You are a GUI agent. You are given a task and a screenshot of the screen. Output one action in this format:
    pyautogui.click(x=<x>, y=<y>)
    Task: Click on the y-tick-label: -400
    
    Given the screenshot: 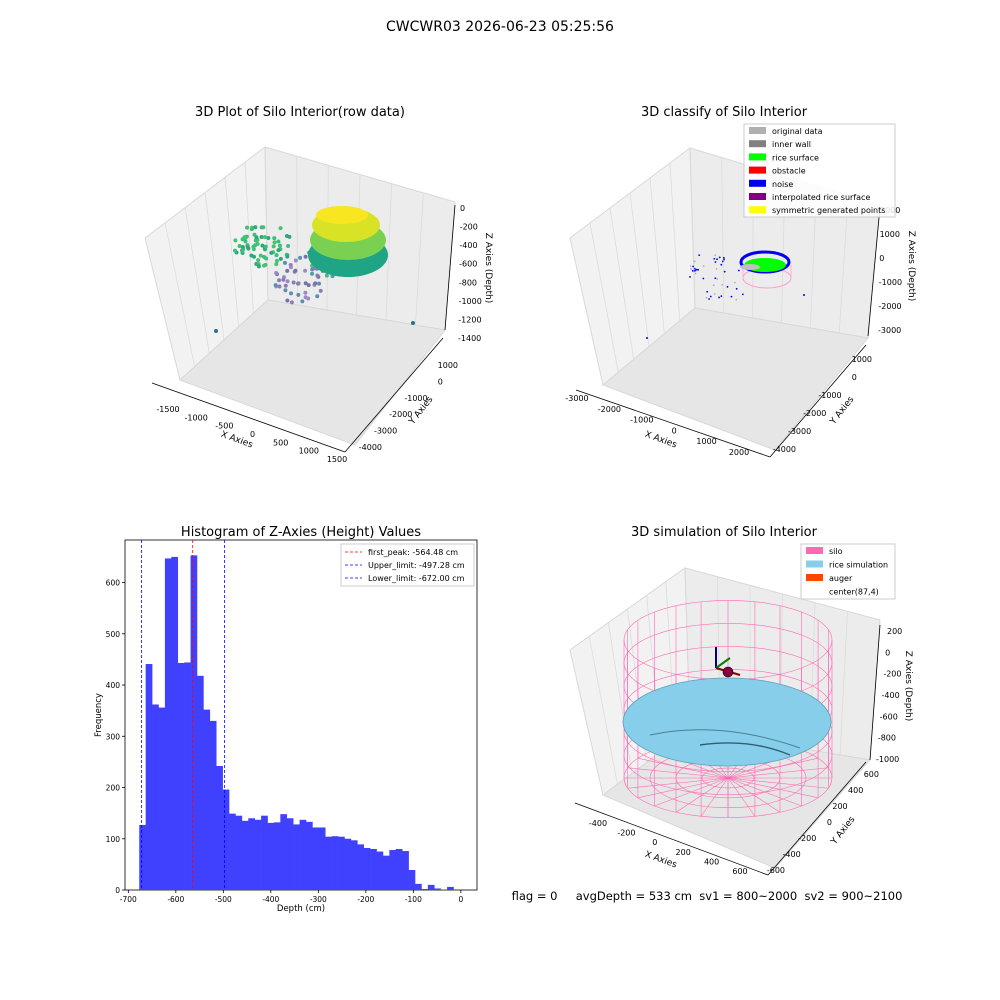 What is the action you would take?
    pyautogui.click(x=792, y=854)
    